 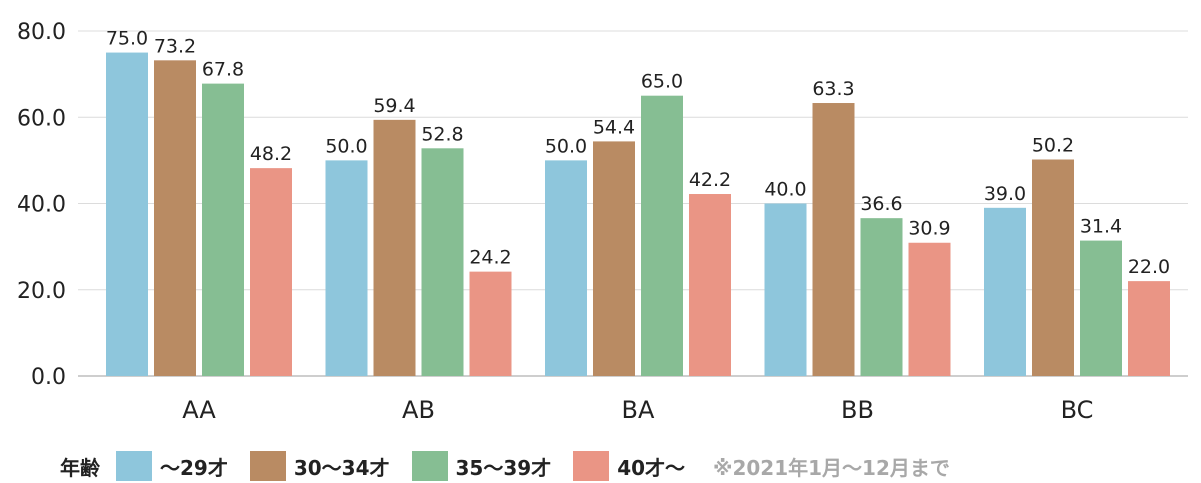 What do you see at coordinates (490, 258) in the screenshot?
I see `data-label: 24.2` at bounding box center [490, 258].